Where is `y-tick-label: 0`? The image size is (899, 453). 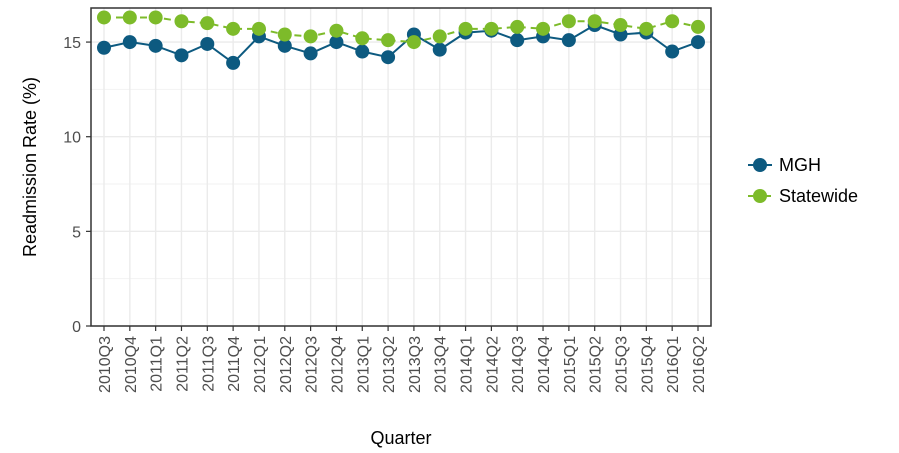
y-tick-label: 0 is located at coordinates (76, 327).